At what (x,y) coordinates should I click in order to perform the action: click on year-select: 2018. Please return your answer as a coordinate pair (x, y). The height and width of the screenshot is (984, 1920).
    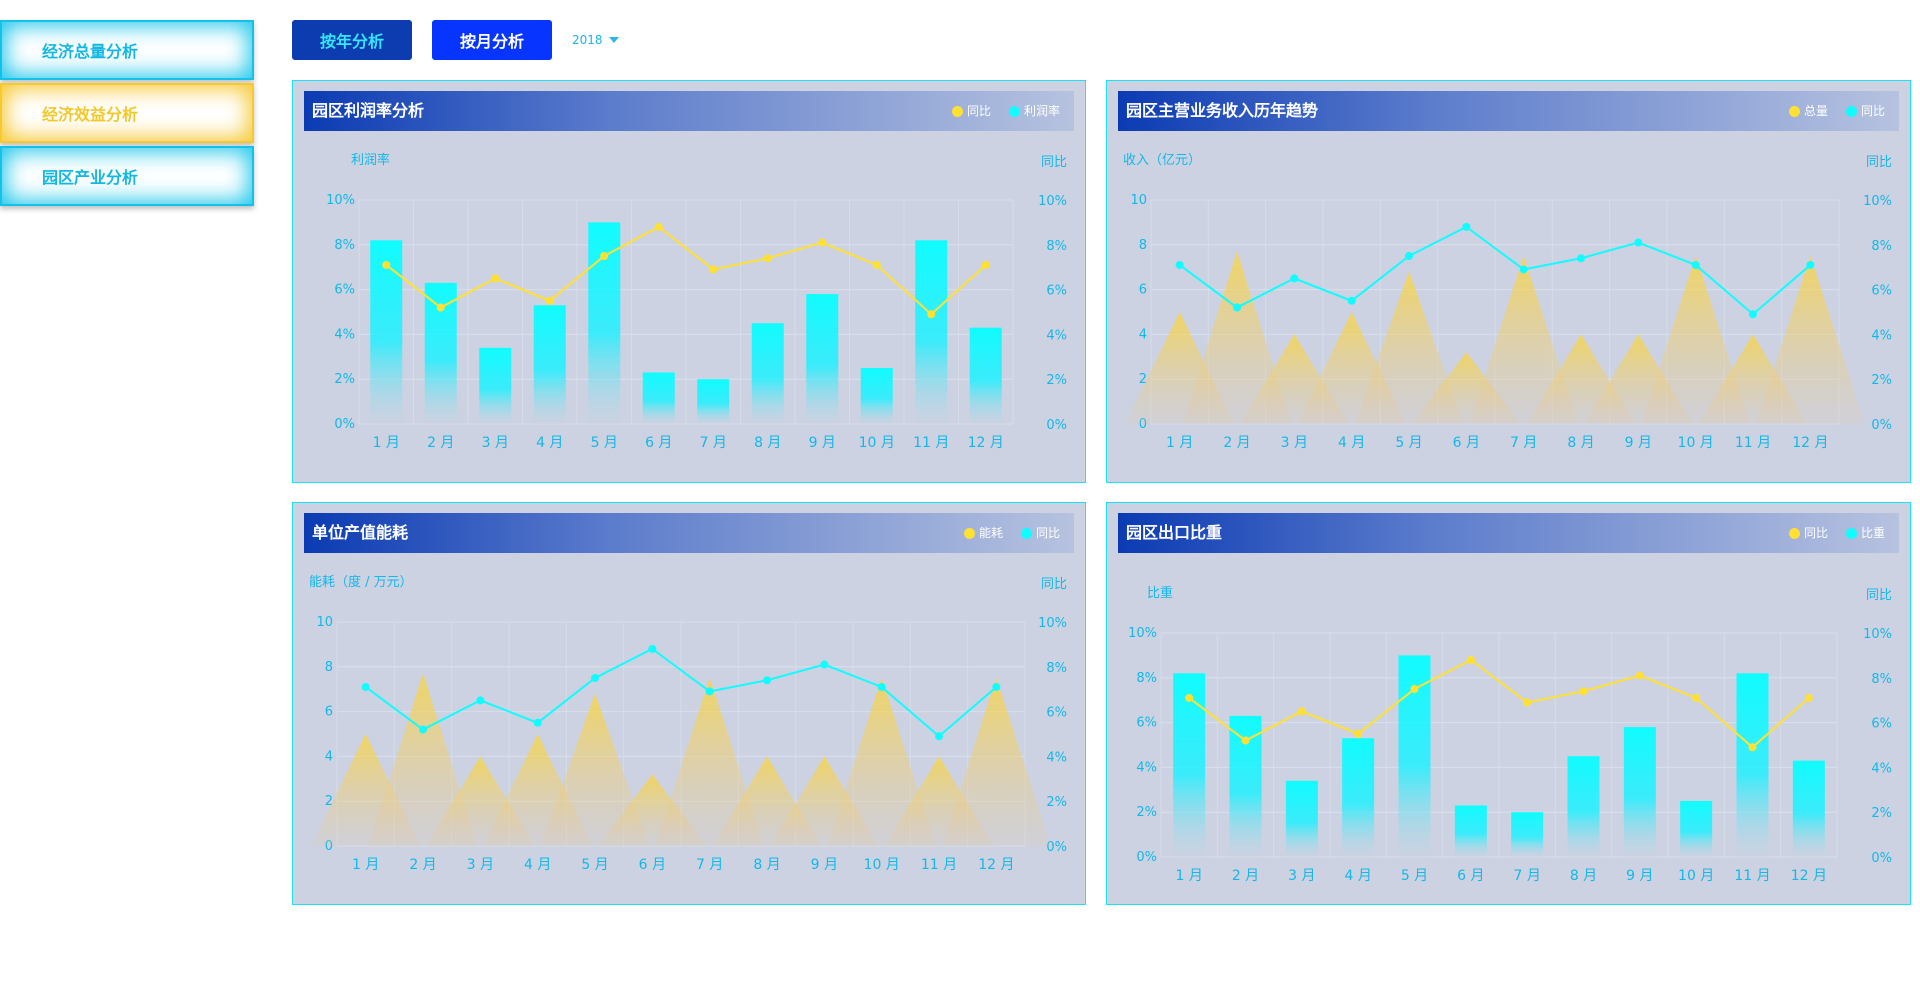
    Looking at the image, I should click on (595, 40).